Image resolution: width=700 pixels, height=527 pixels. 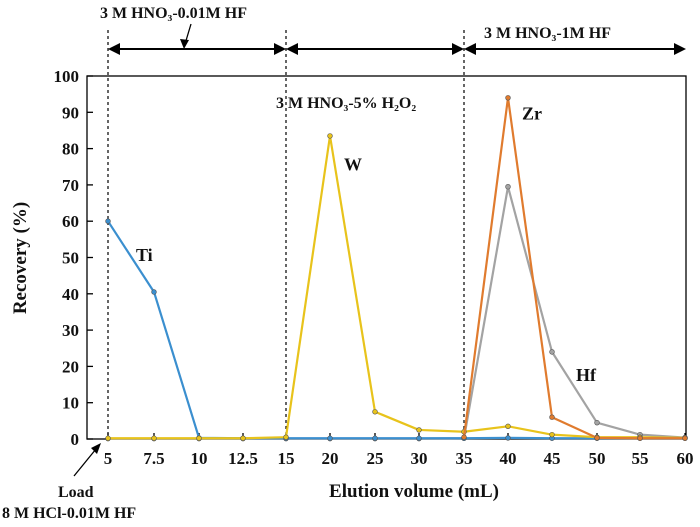 What do you see at coordinates (75, 439) in the screenshot?
I see `y-tick-label: 0` at bounding box center [75, 439].